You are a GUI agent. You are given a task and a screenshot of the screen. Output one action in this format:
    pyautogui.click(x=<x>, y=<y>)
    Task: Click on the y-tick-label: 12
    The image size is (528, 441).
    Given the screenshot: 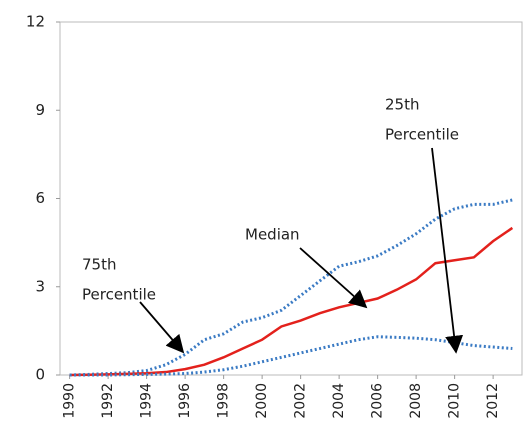 What is the action you would take?
    pyautogui.click(x=35, y=22)
    